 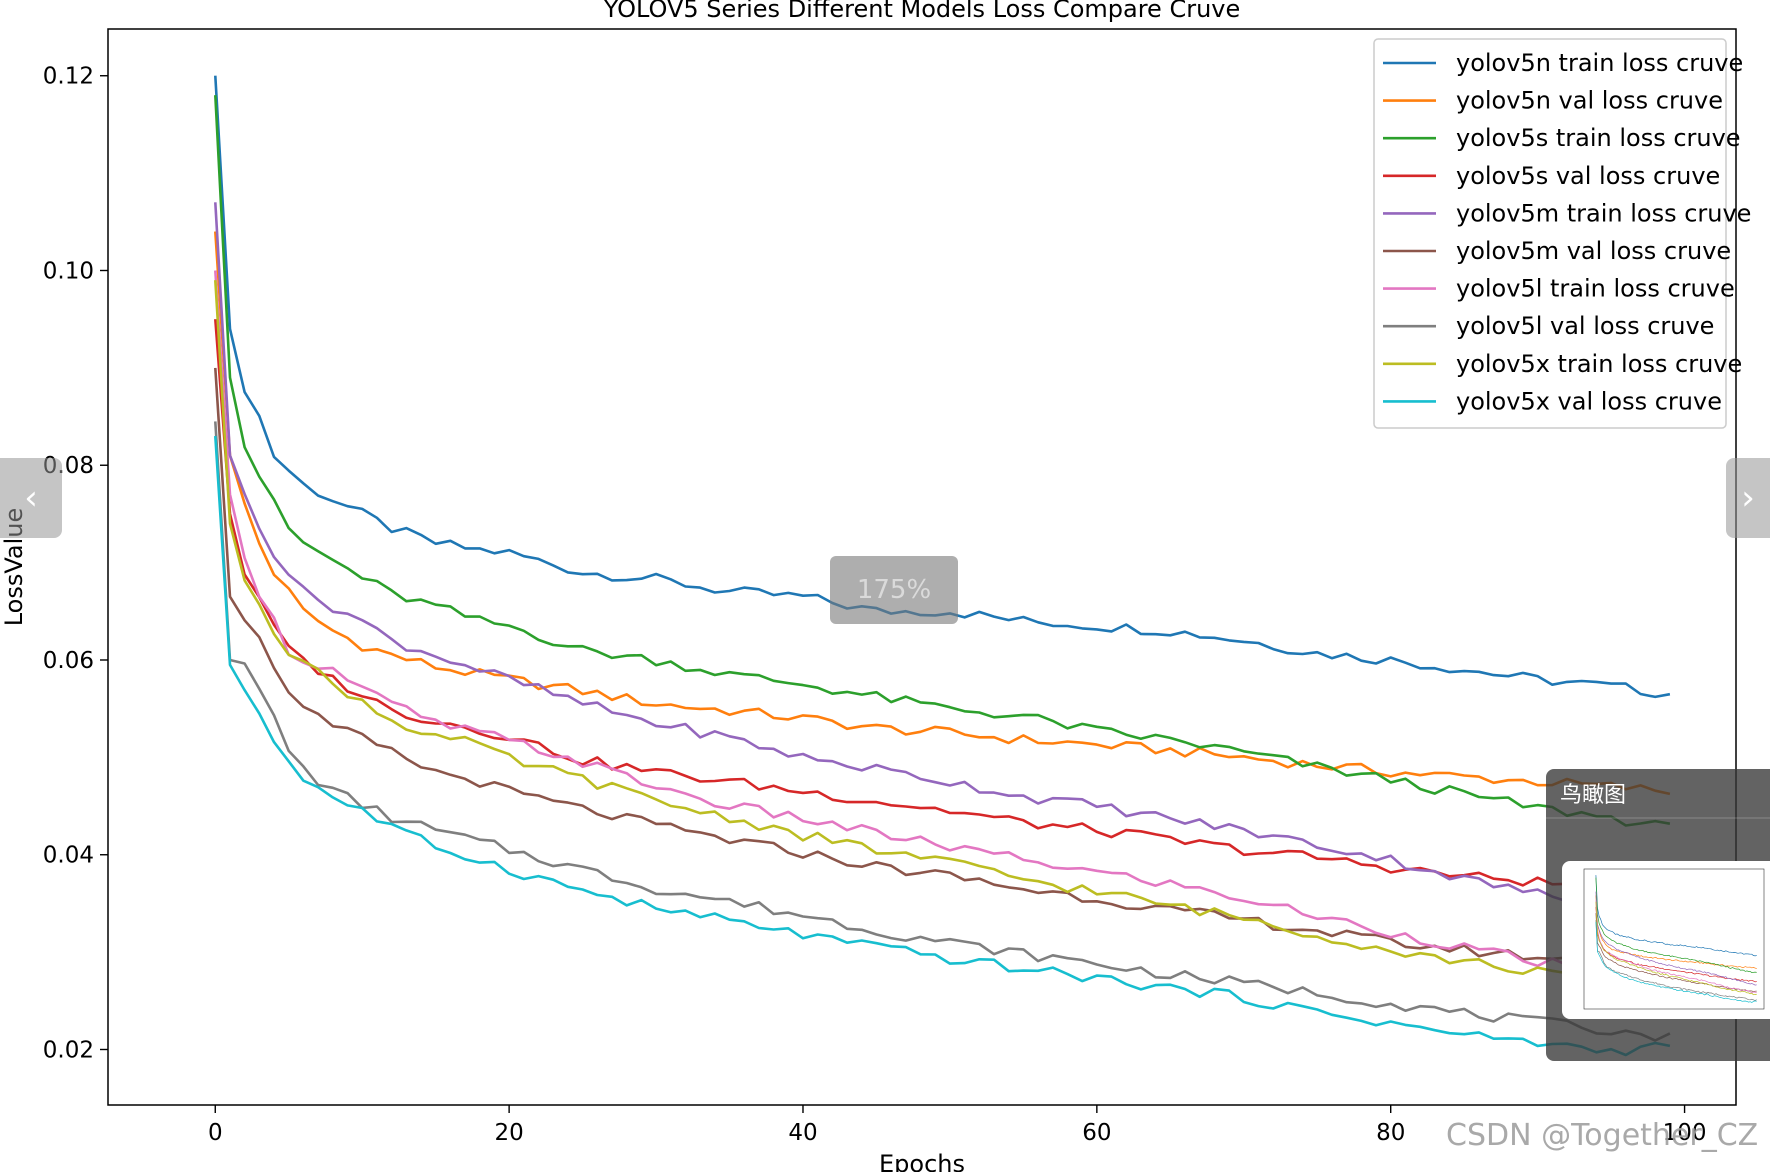 I want to click on birdseye-divider, so click(x=1658, y=818).